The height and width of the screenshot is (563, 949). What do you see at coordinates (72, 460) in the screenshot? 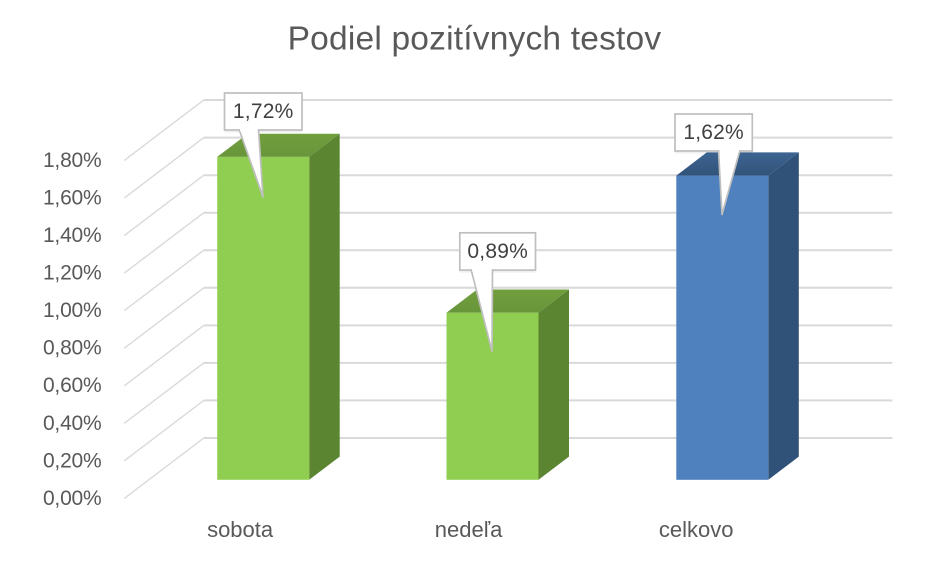
I see `svg-text: 0,20%` at bounding box center [72, 460].